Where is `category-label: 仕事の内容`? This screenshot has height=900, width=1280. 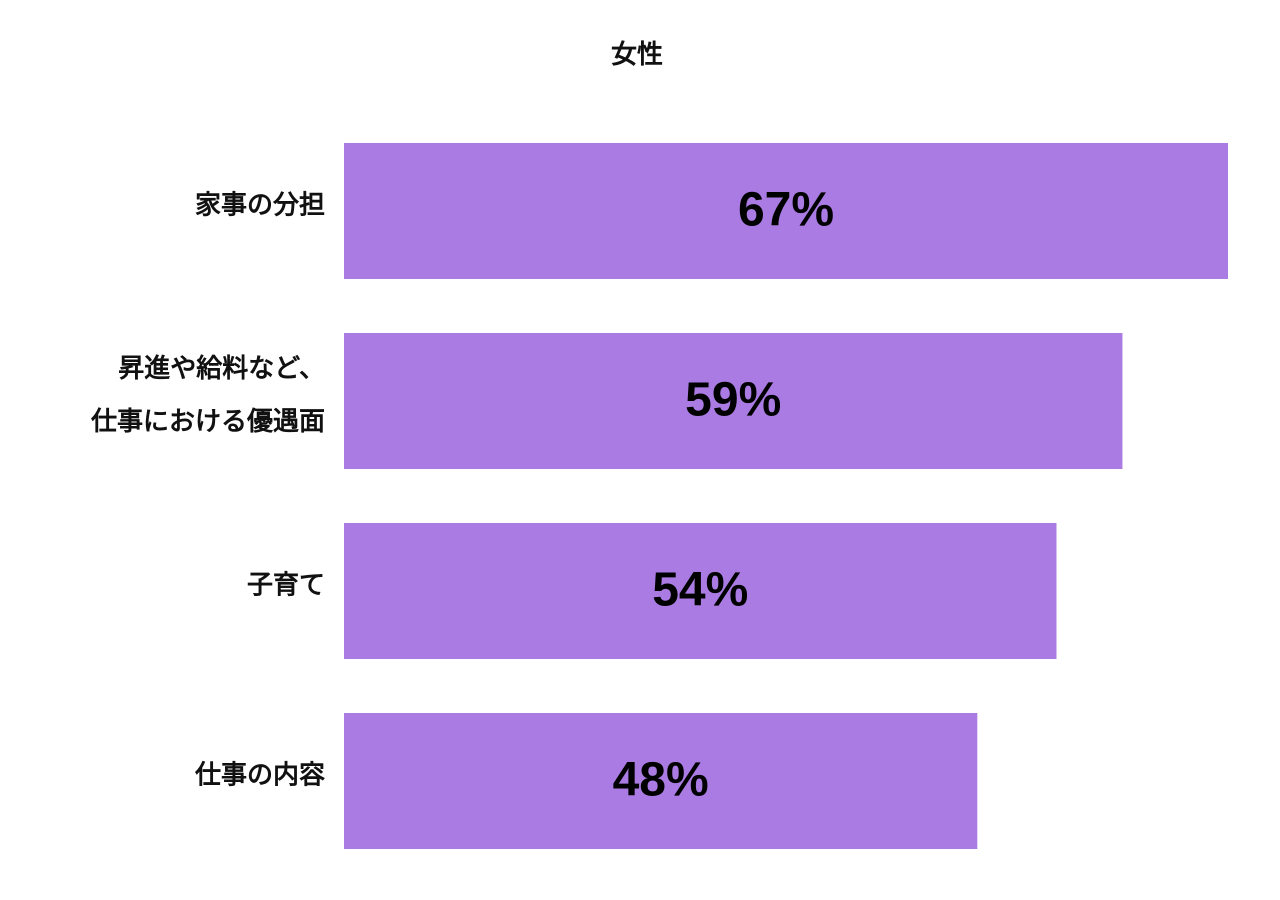
category-label: 仕事の内容 is located at coordinates (259, 774).